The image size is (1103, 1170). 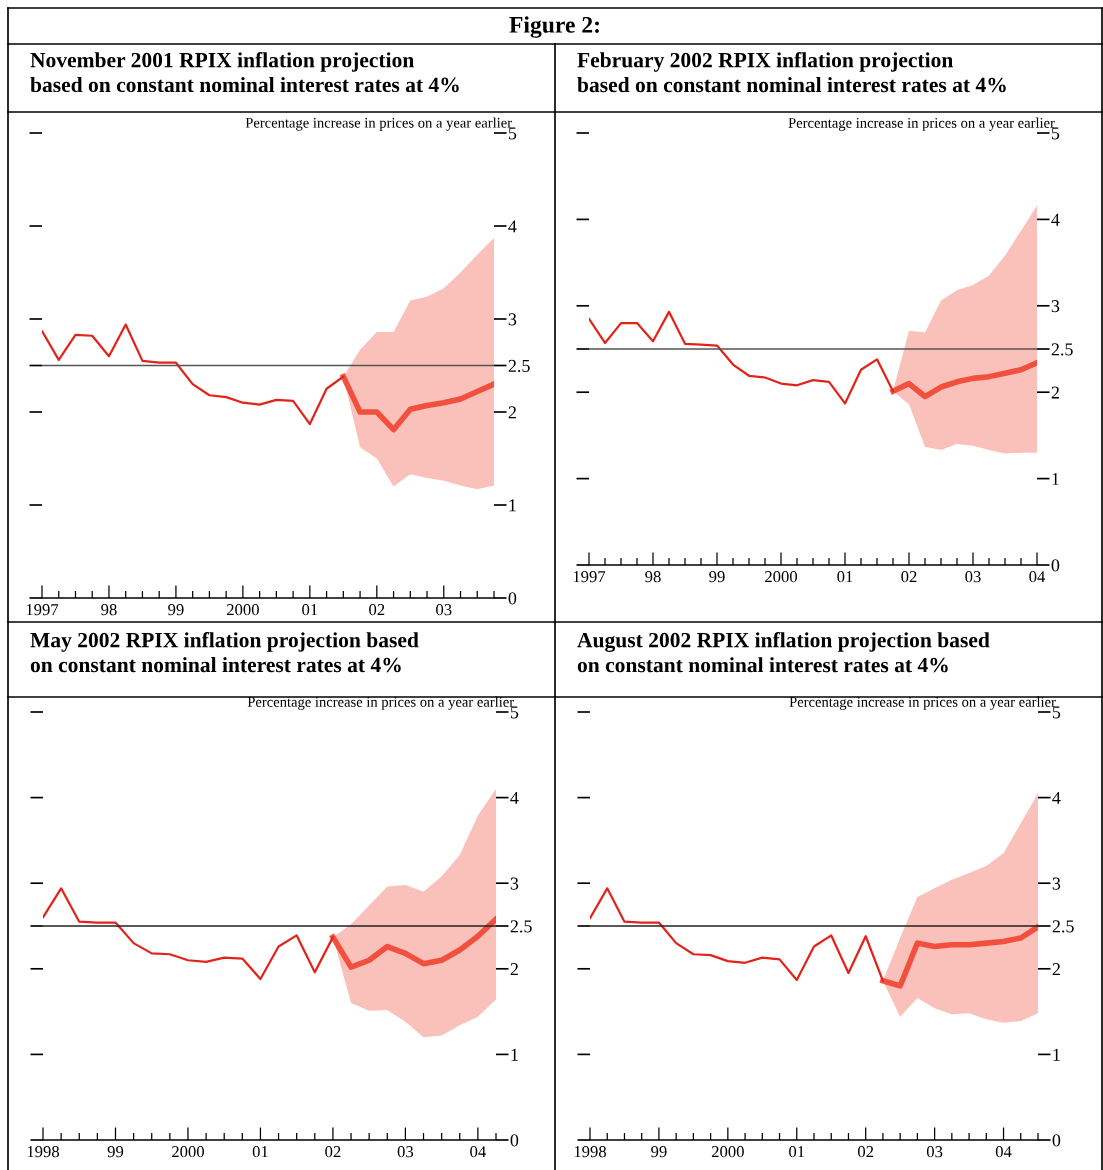 What do you see at coordinates (783, 652) in the screenshot?
I see `chart-title: August 2002 RPIX inflation projection based on constant nominal interest rates at 4%` at bounding box center [783, 652].